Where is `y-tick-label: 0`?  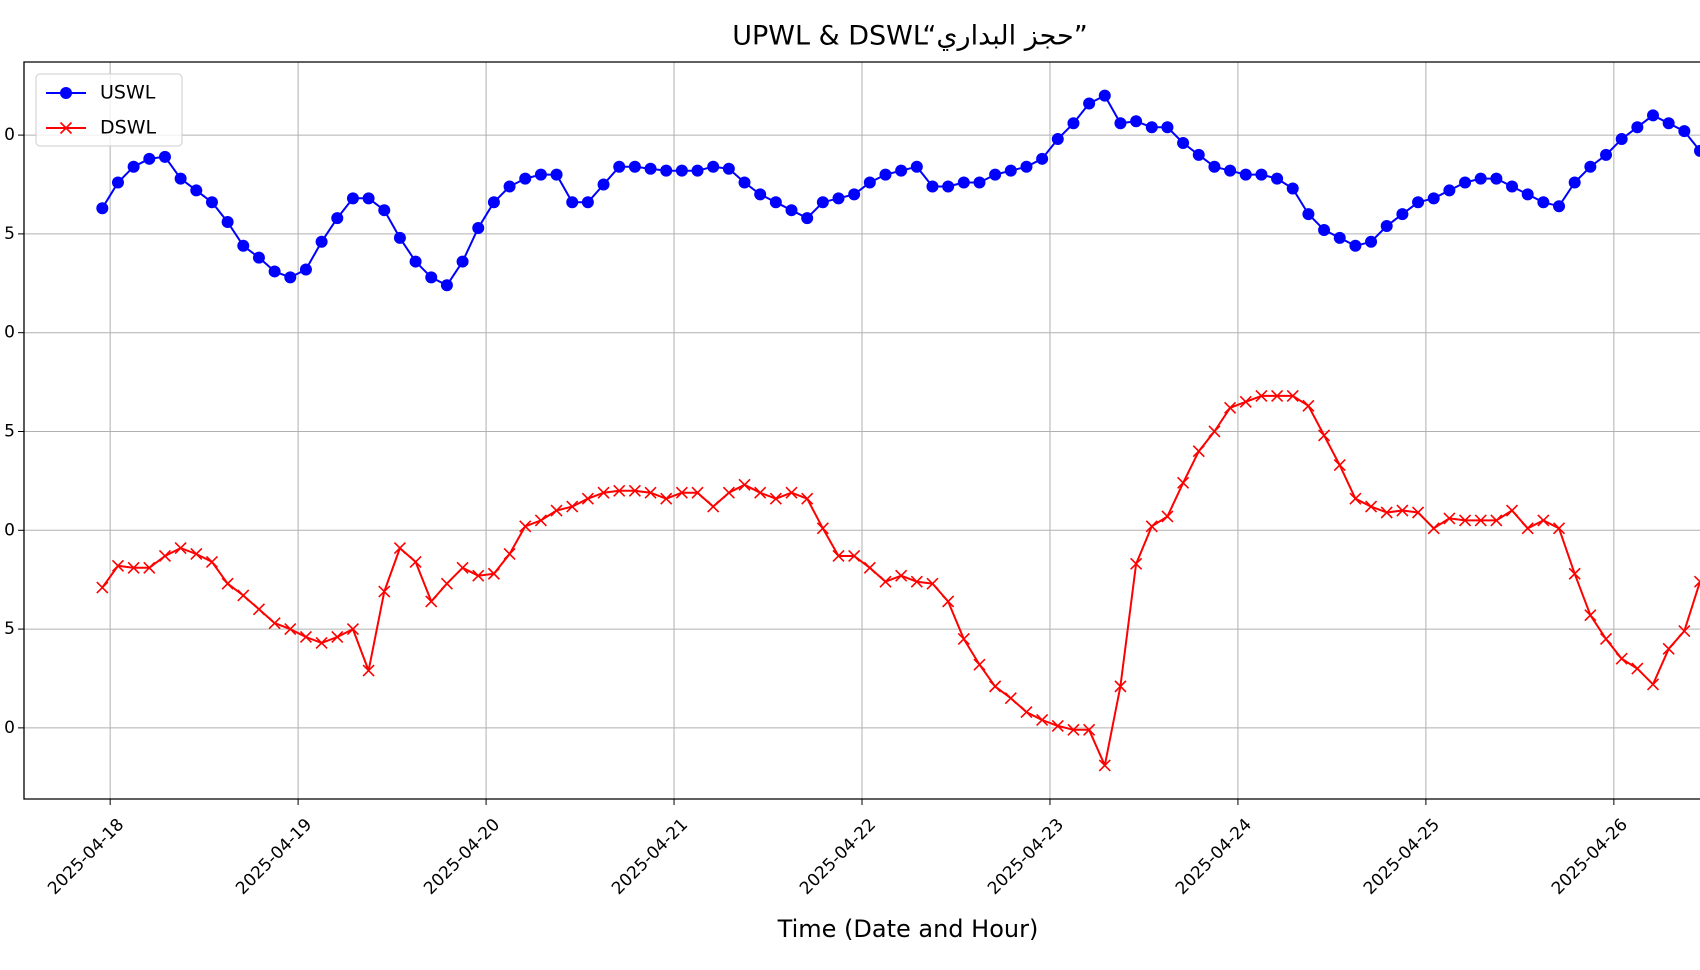 y-tick-label: 0 is located at coordinates (9, 728).